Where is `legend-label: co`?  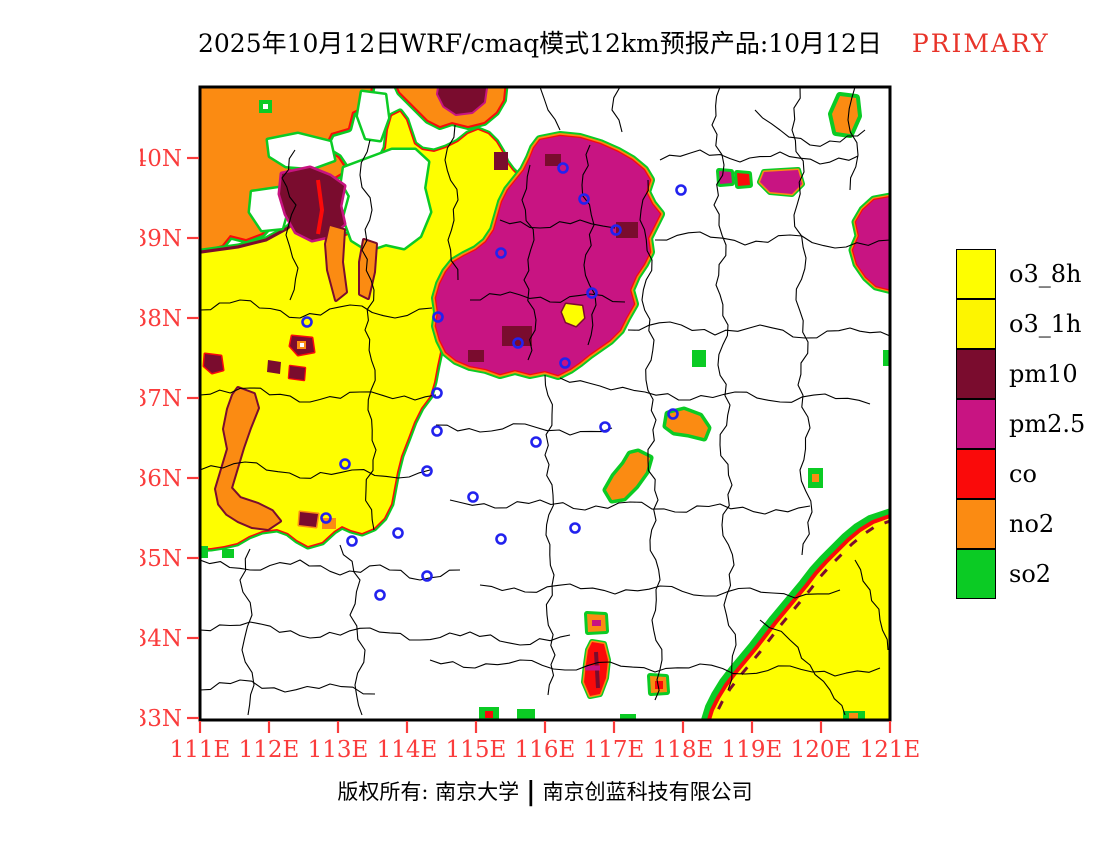
legend-label: co is located at coordinates (1023, 474).